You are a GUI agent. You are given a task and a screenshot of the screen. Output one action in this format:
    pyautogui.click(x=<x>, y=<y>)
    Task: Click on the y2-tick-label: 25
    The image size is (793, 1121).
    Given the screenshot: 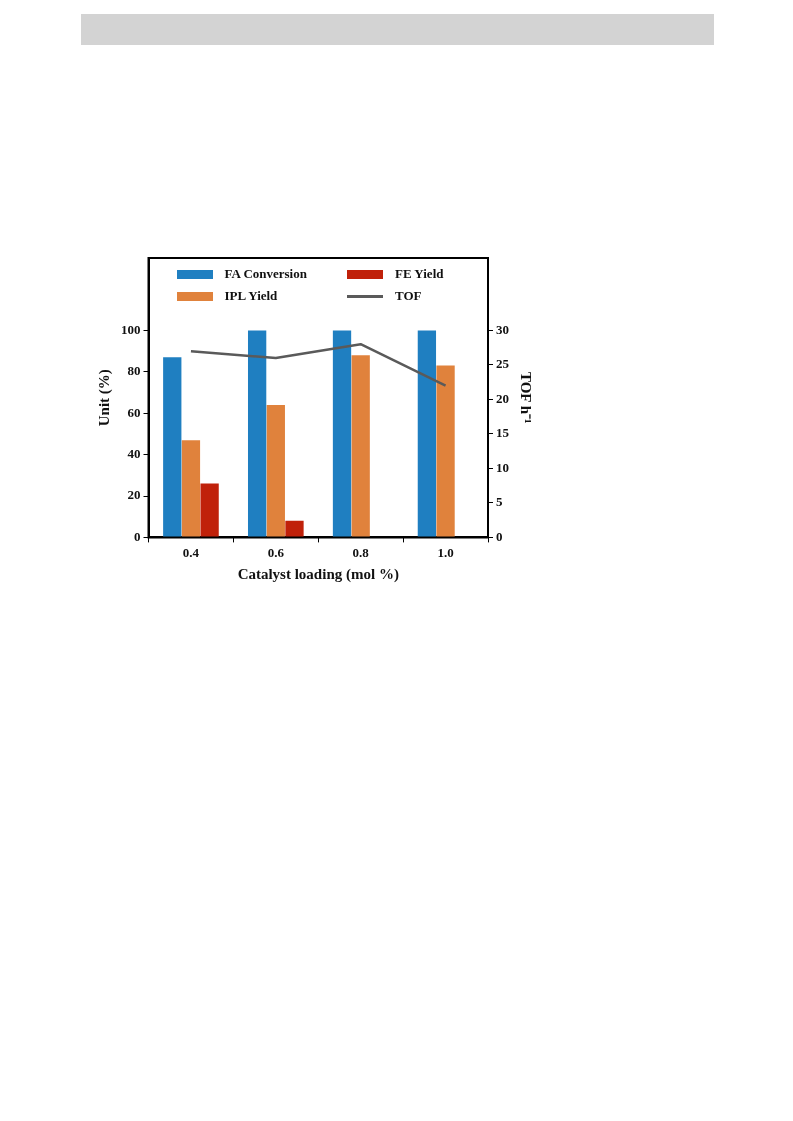 What is the action you would take?
    pyautogui.click(x=503, y=364)
    